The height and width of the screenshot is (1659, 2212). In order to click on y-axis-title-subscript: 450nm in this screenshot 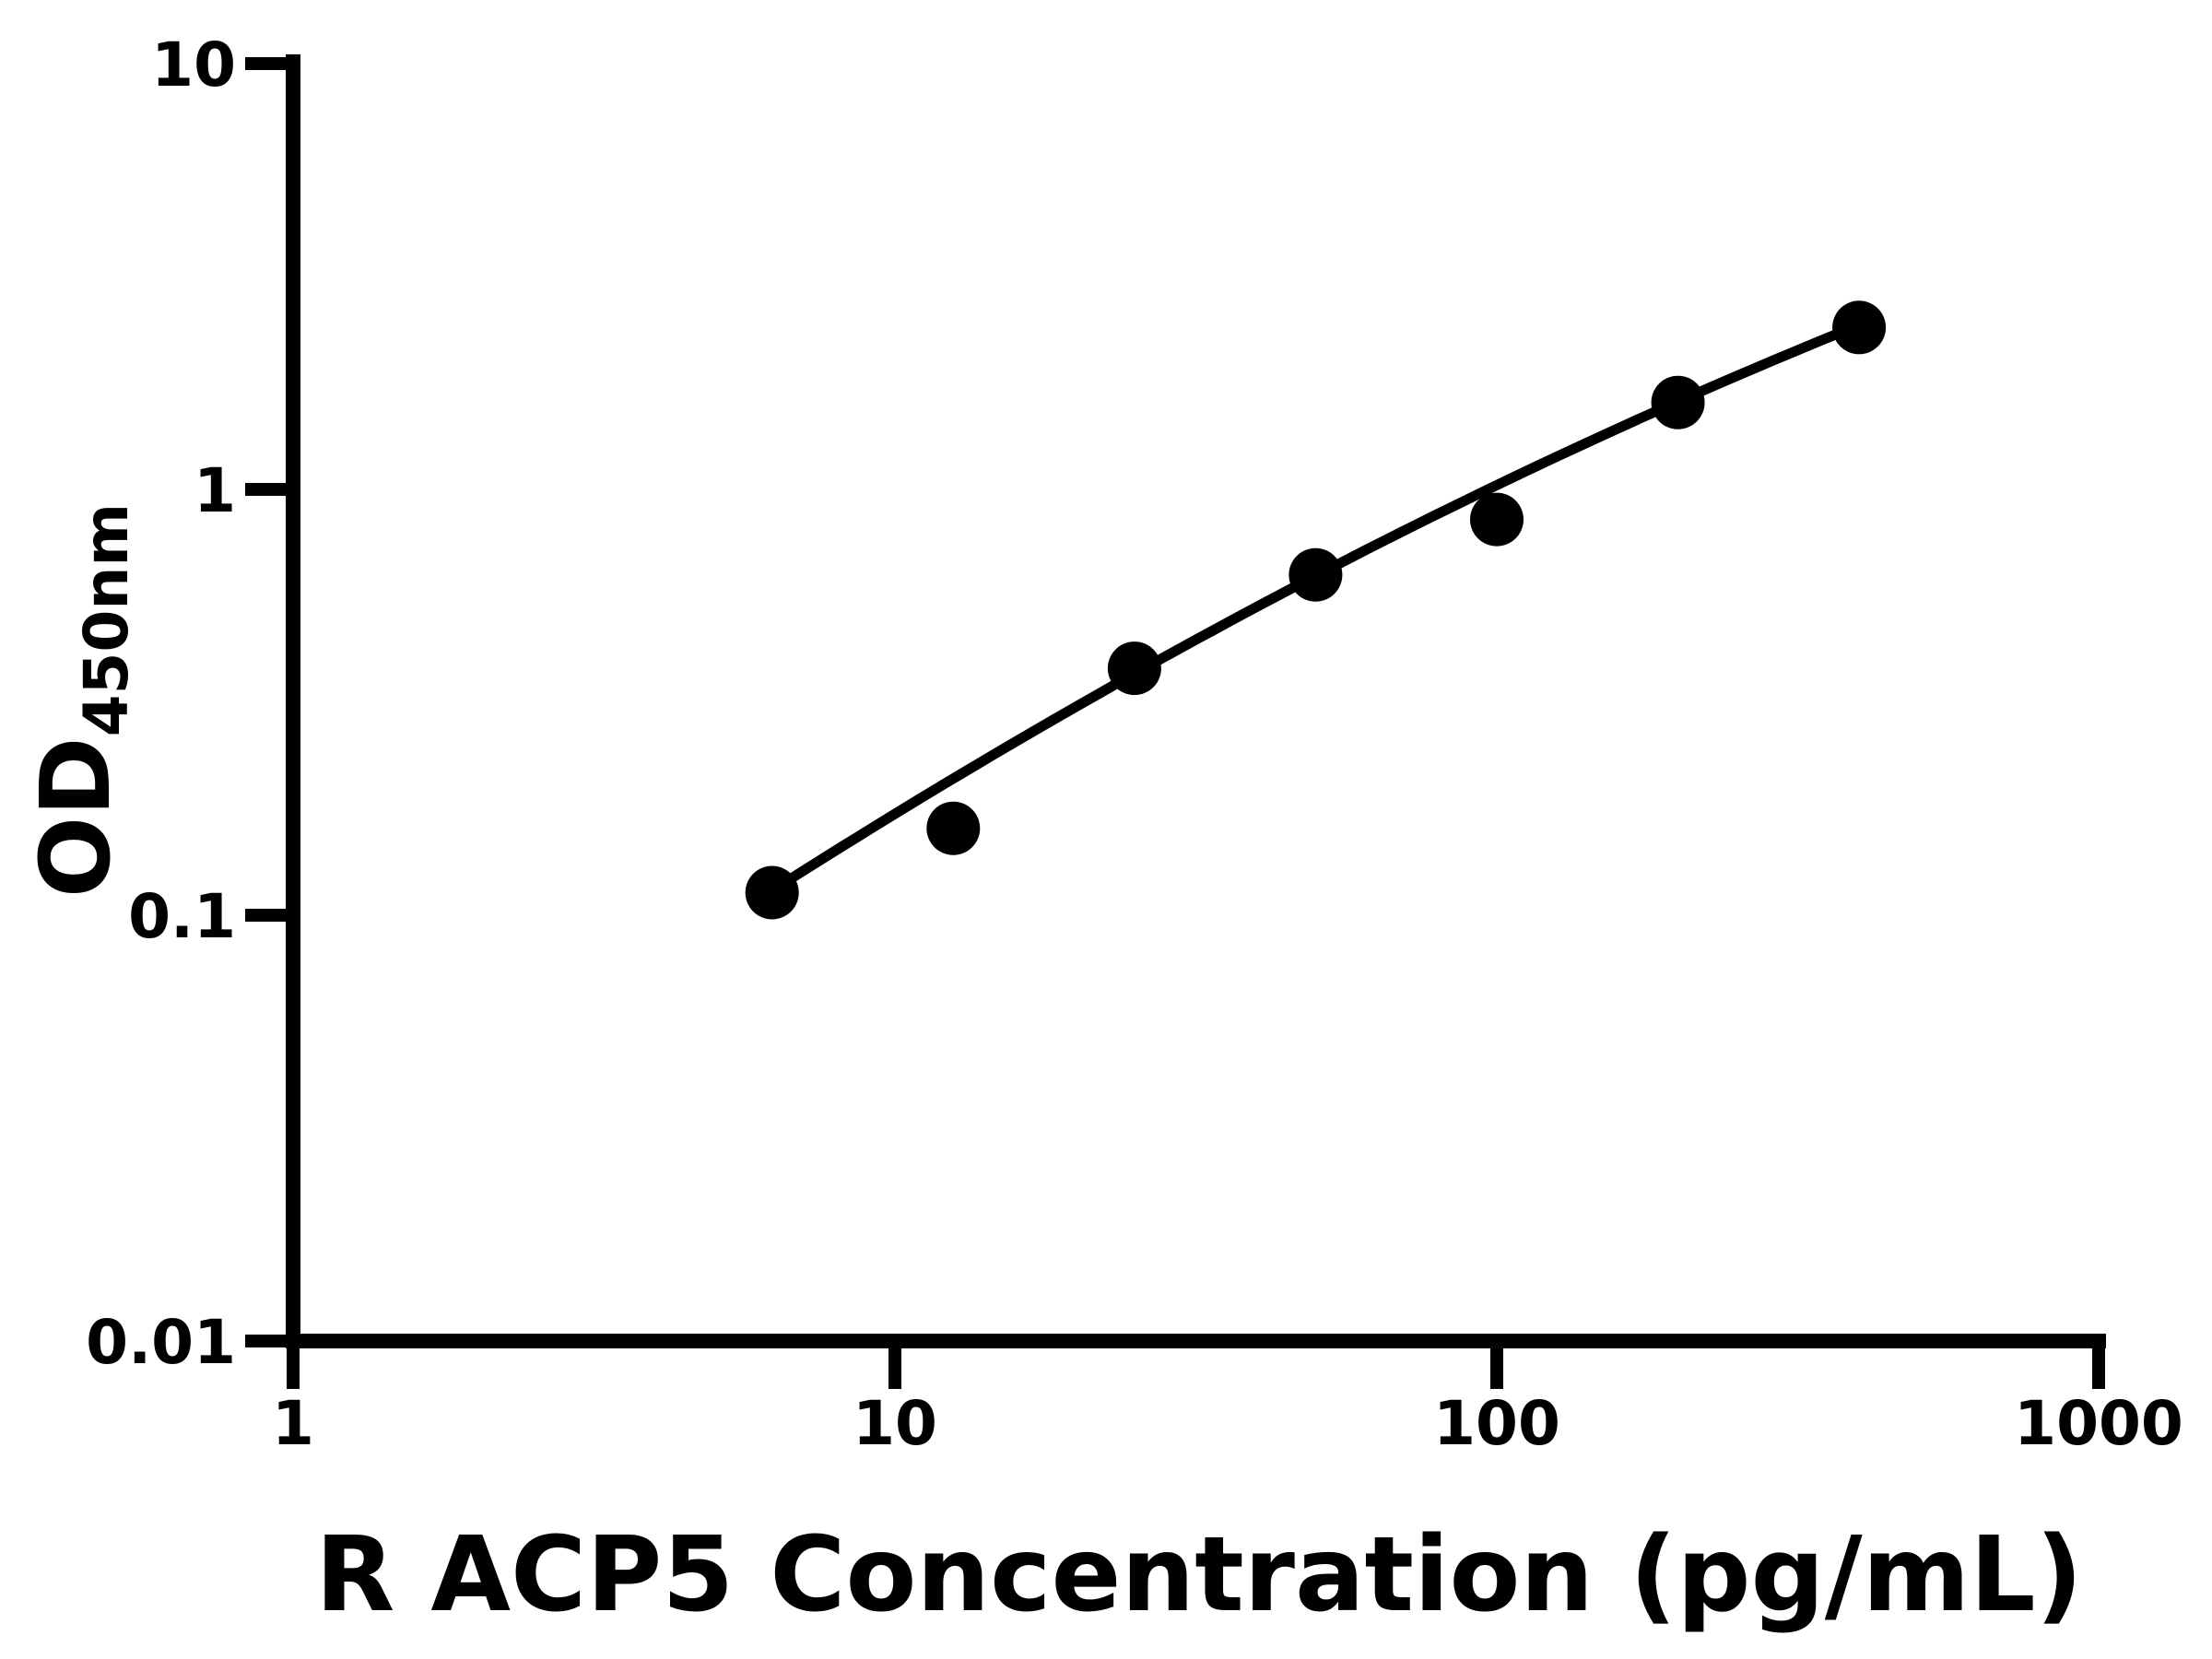, I will do `click(106, 620)`.